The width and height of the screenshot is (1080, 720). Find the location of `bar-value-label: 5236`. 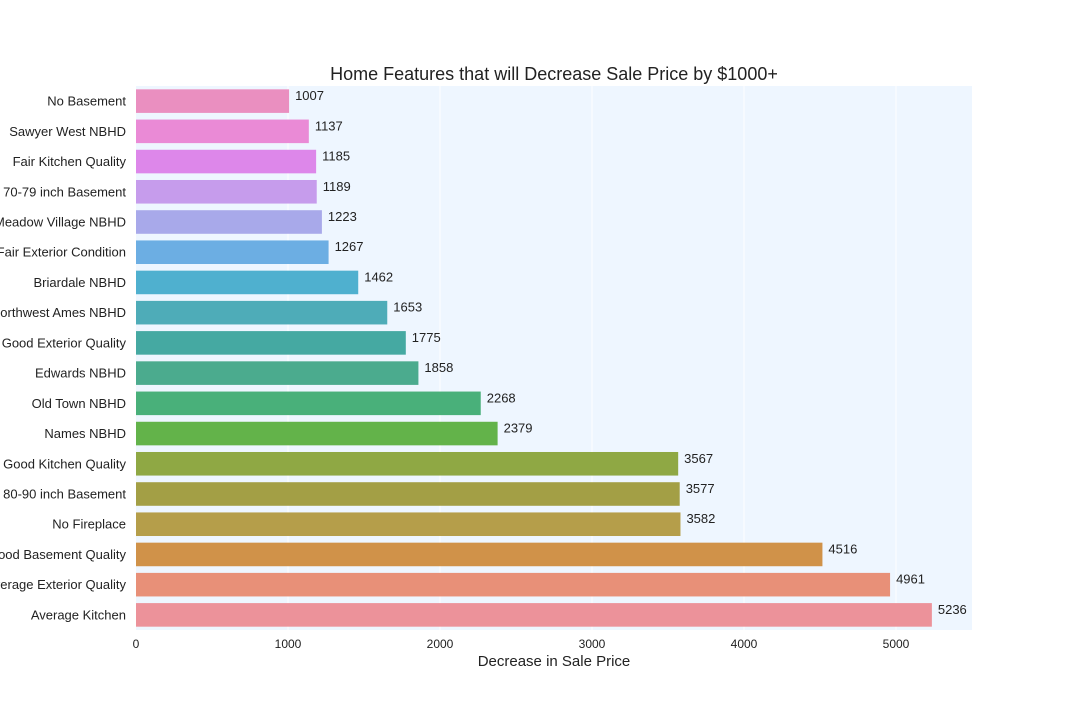

bar-value-label: 5236 is located at coordinates (952, 609).